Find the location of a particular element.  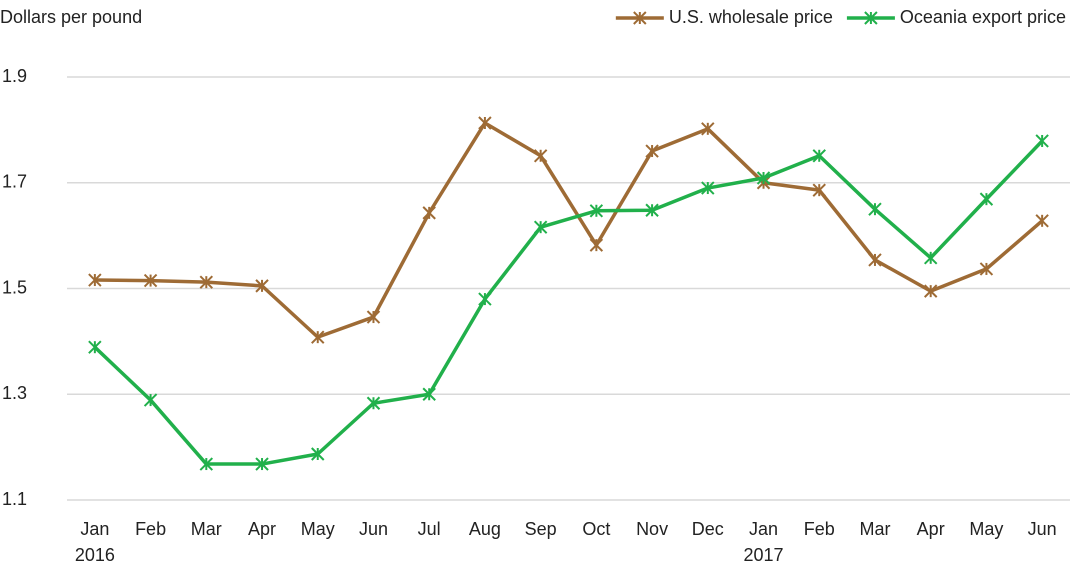

y-tick-label: 1.3 is located at coordinates (14, 393).